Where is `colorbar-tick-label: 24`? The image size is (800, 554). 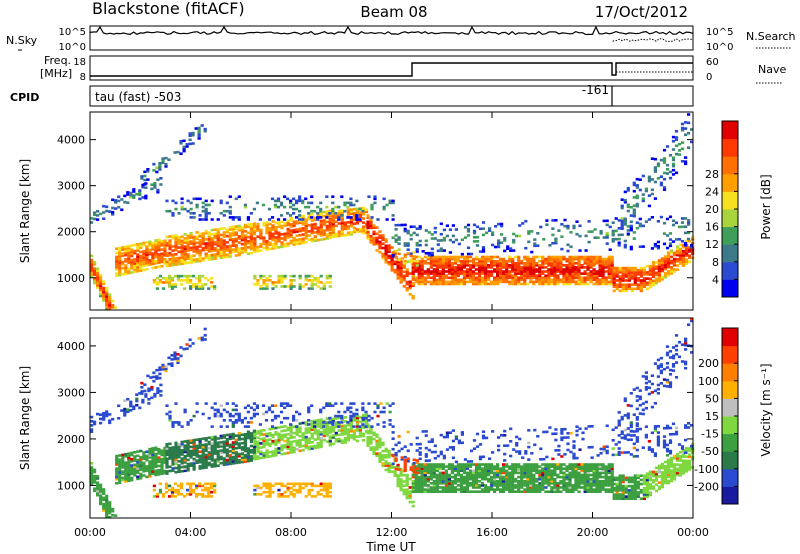
colorbar-tick-label: 24 is located at coordinates (712, 191).